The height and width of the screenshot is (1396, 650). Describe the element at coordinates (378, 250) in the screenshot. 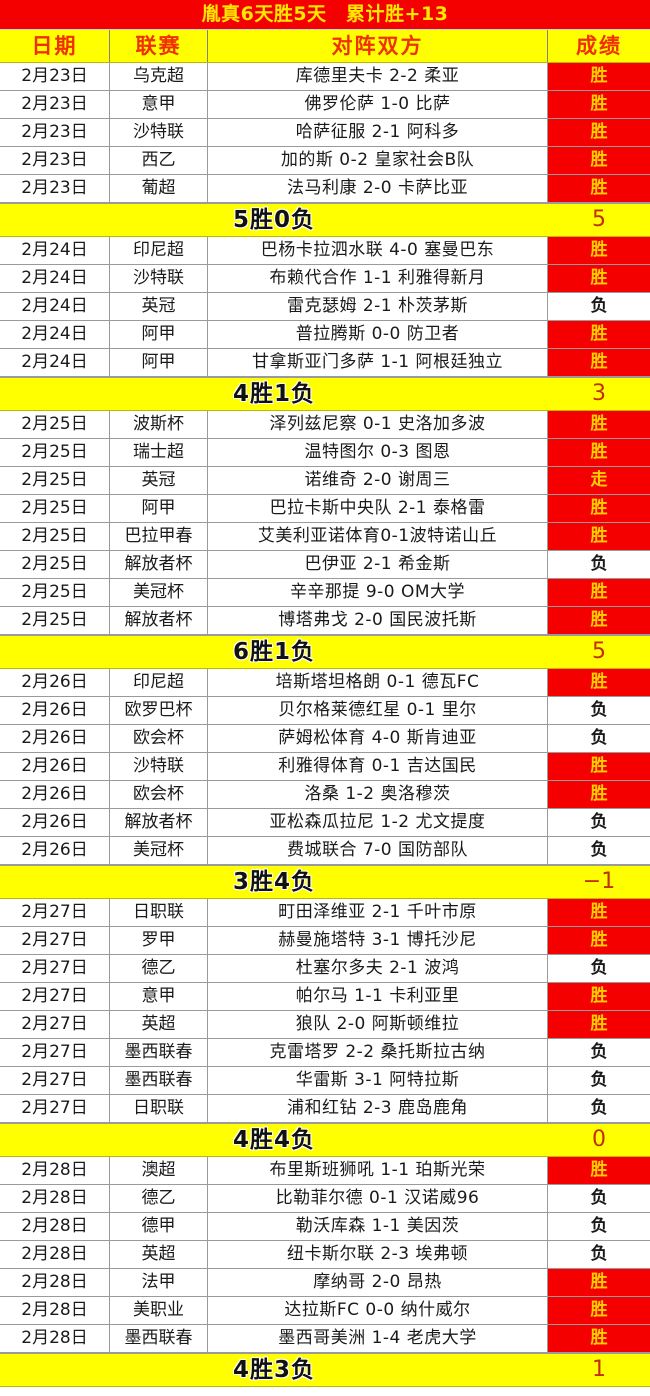

I see `cell-match: 巴杨卡拉泗水联 4-0 塞曼巴东` at that location.